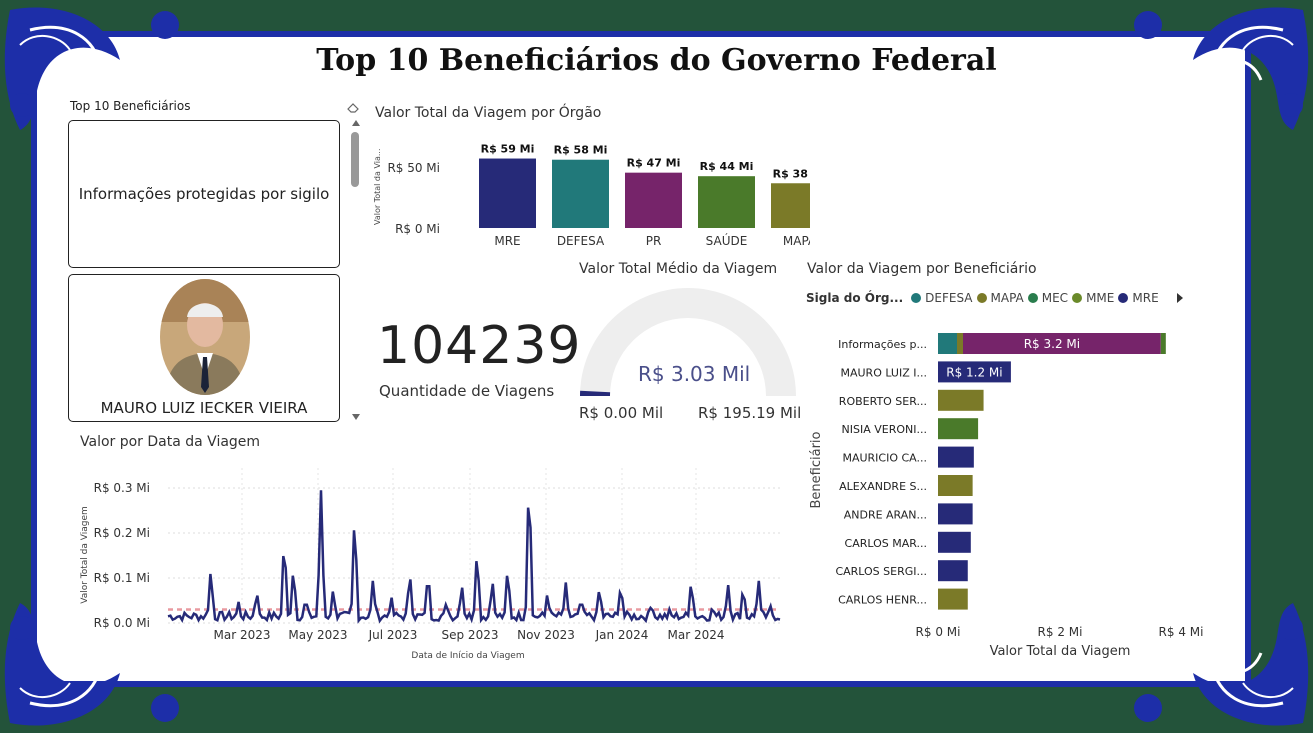 The image size is (1313, 733). What do you see at coordinates (91, 664) in the screenshot?
I see `ornament-bottom-left-icon` at bounding box center [91, 664].